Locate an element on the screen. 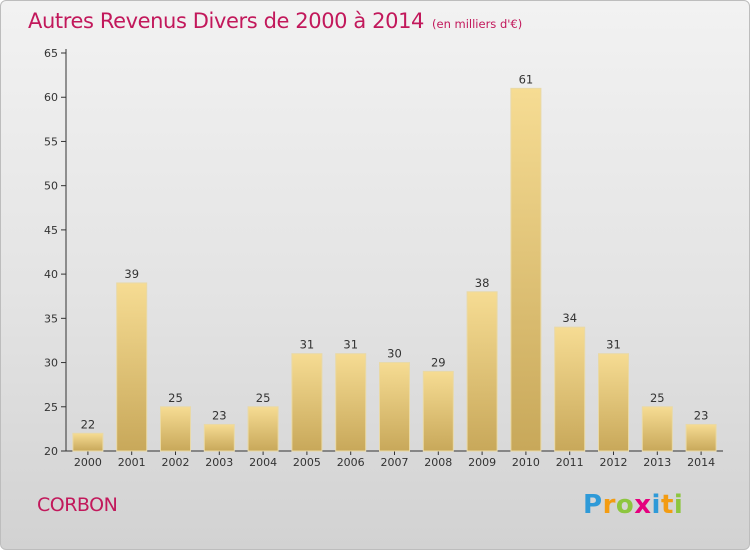 The image size is (750, 550). y-tick-label: 55 is located at coordinates (51, 141).